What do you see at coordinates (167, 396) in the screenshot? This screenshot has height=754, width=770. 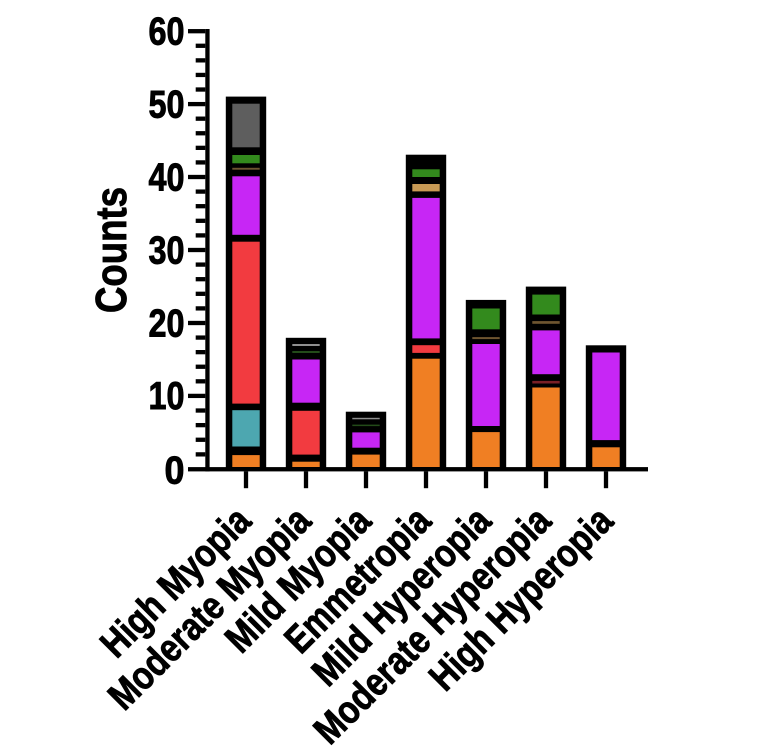 I see `svg-text: 10` at bounding box center [167, 396].